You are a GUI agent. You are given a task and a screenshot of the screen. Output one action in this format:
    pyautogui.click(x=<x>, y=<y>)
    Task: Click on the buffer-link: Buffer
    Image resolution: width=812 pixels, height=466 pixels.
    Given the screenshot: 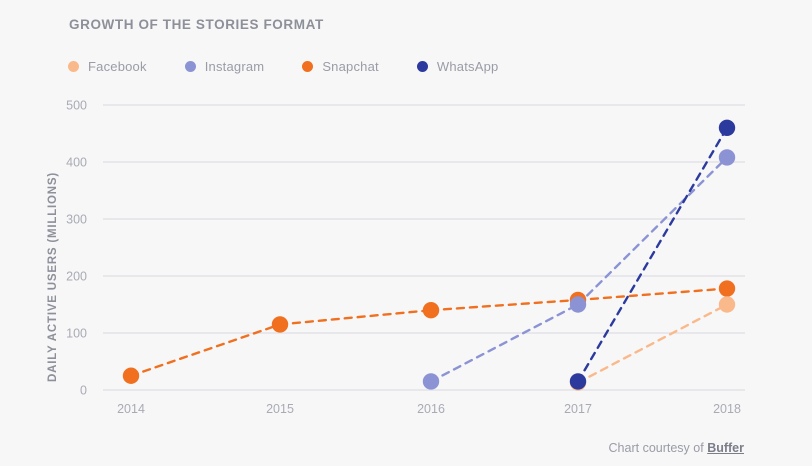 What is the action you would take?
    pyautogui.click(x=725, y=448)
    